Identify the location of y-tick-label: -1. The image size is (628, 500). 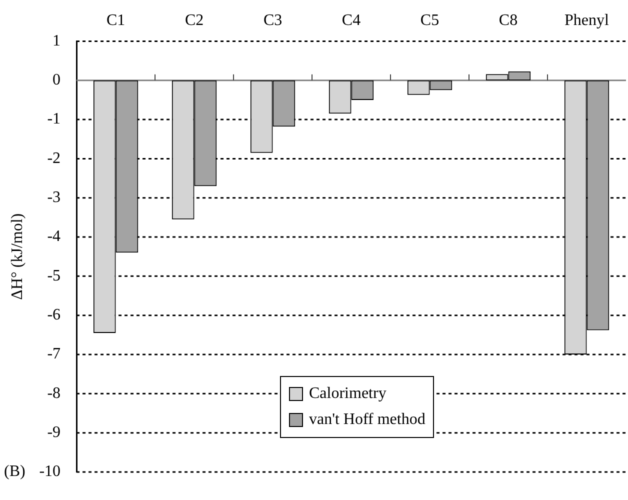
(54, 119).